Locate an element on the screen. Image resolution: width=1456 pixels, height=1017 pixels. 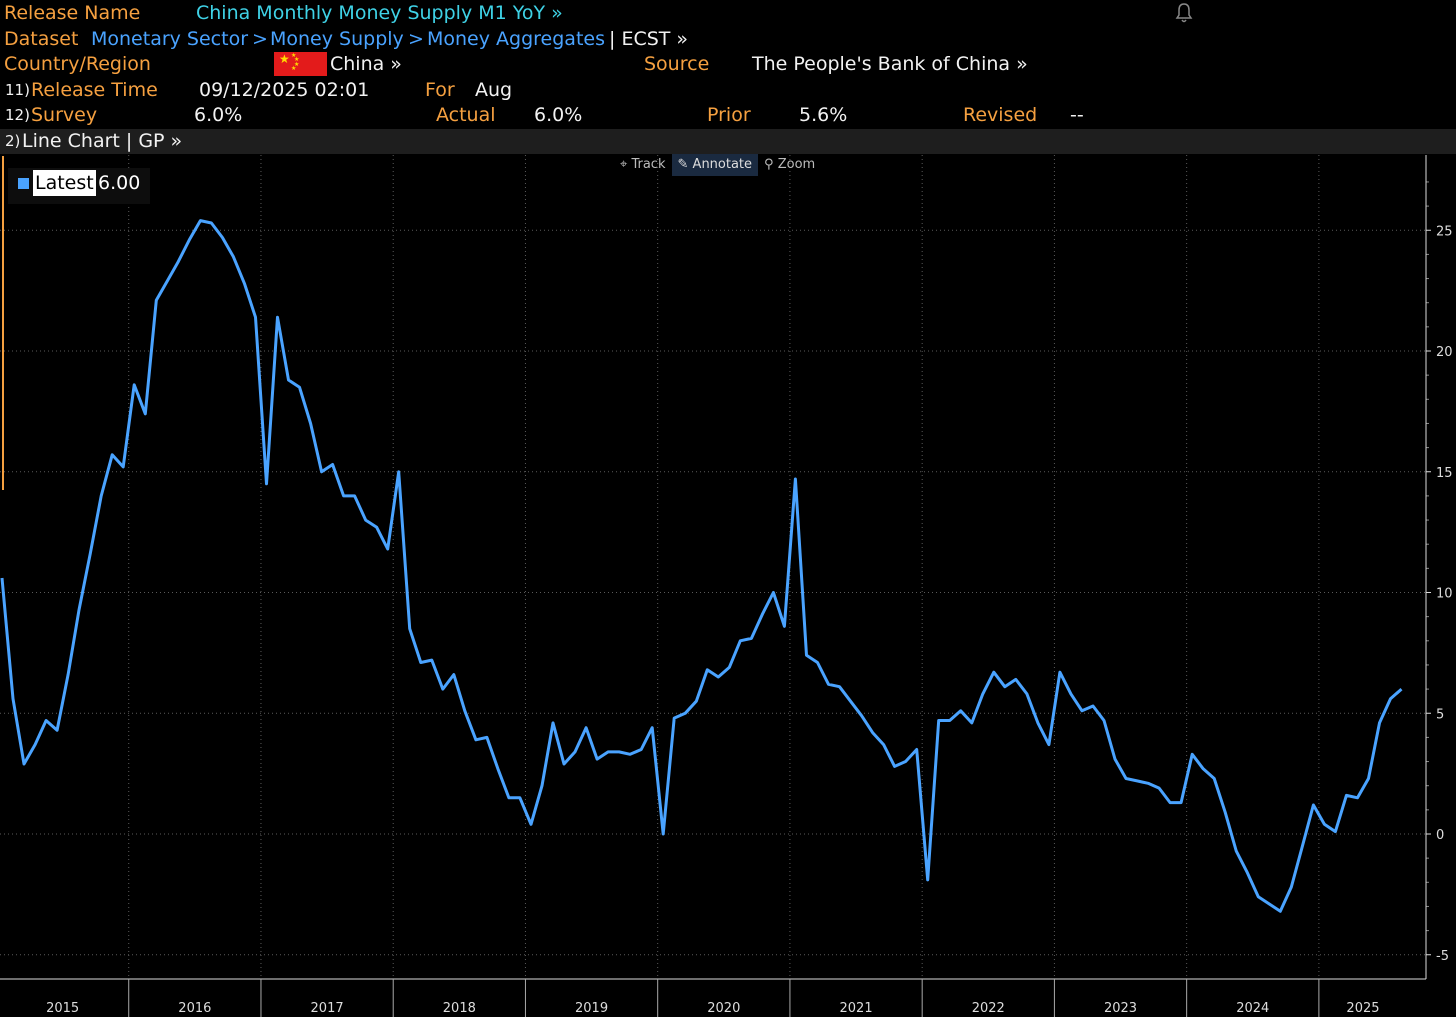
legend-label: Latest is located at coordinates (64, 183).